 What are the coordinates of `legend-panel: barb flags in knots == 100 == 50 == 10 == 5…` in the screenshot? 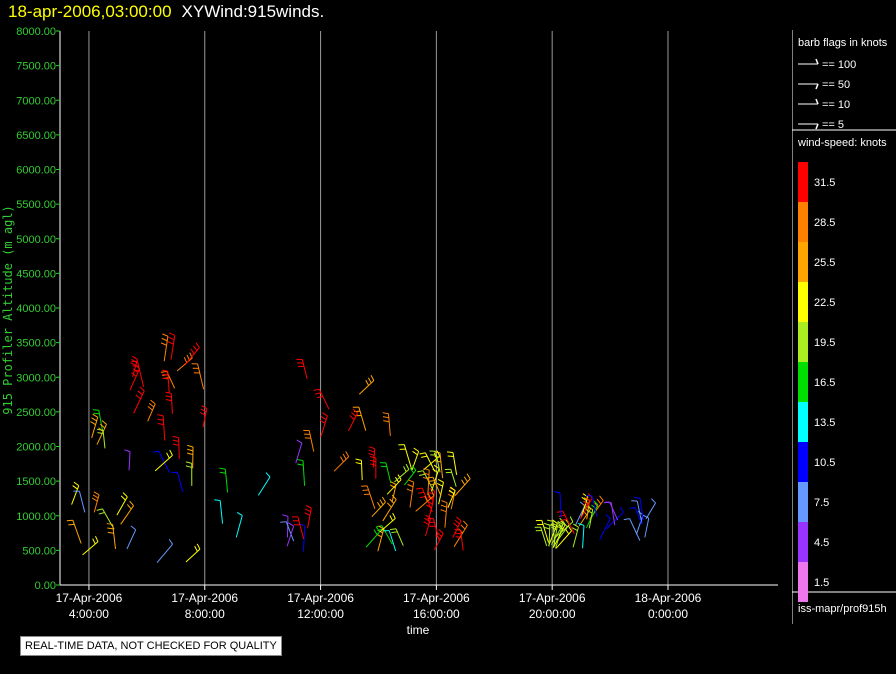 It's located at (844, 327).